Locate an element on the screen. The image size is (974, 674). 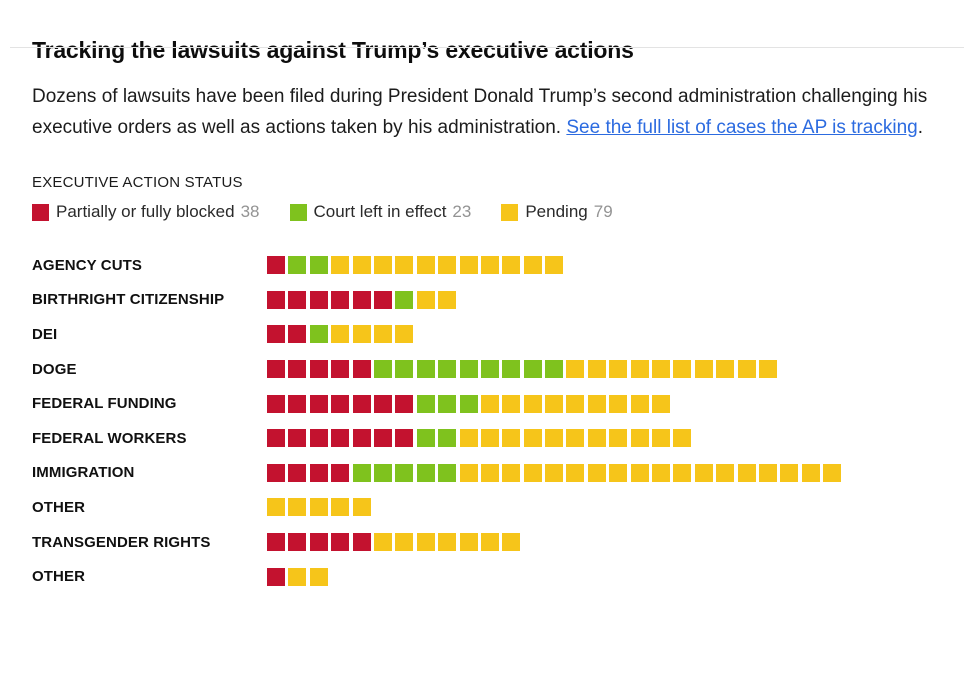
legend-item-pending: Pending 79 is located at coordinates (557, 212).